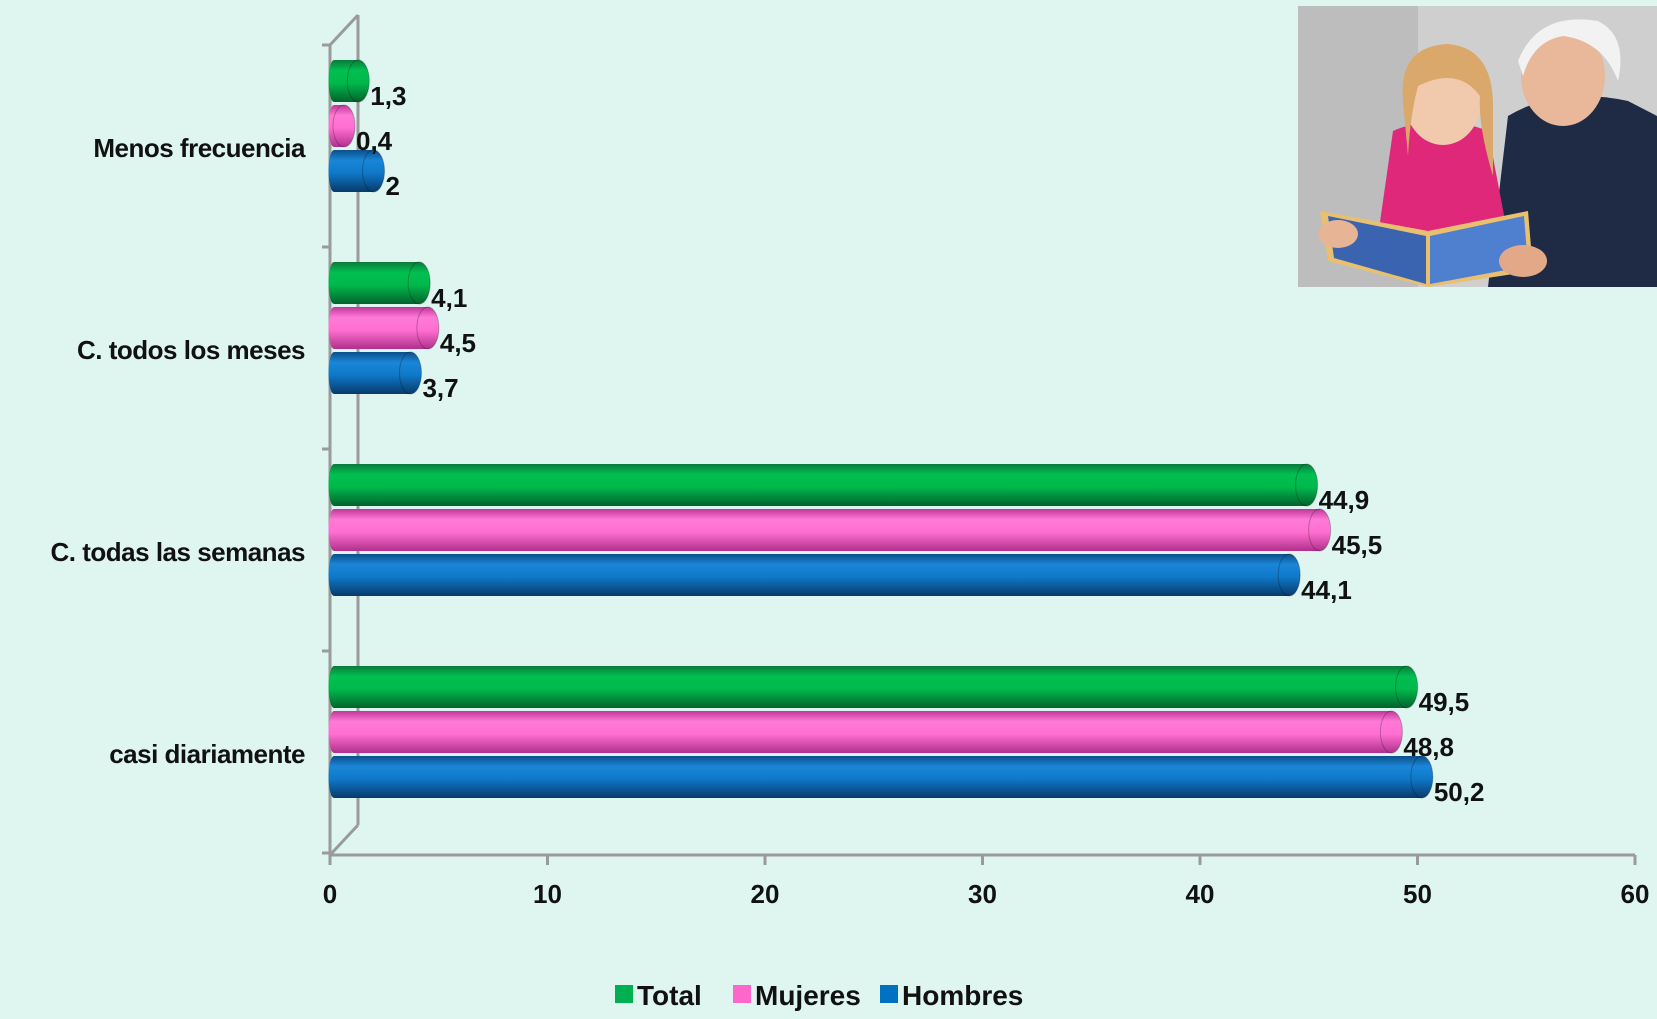  Describe the element at coordinates (669, 995) in the screenshot. I see `legend-label-total: Total` at that location.